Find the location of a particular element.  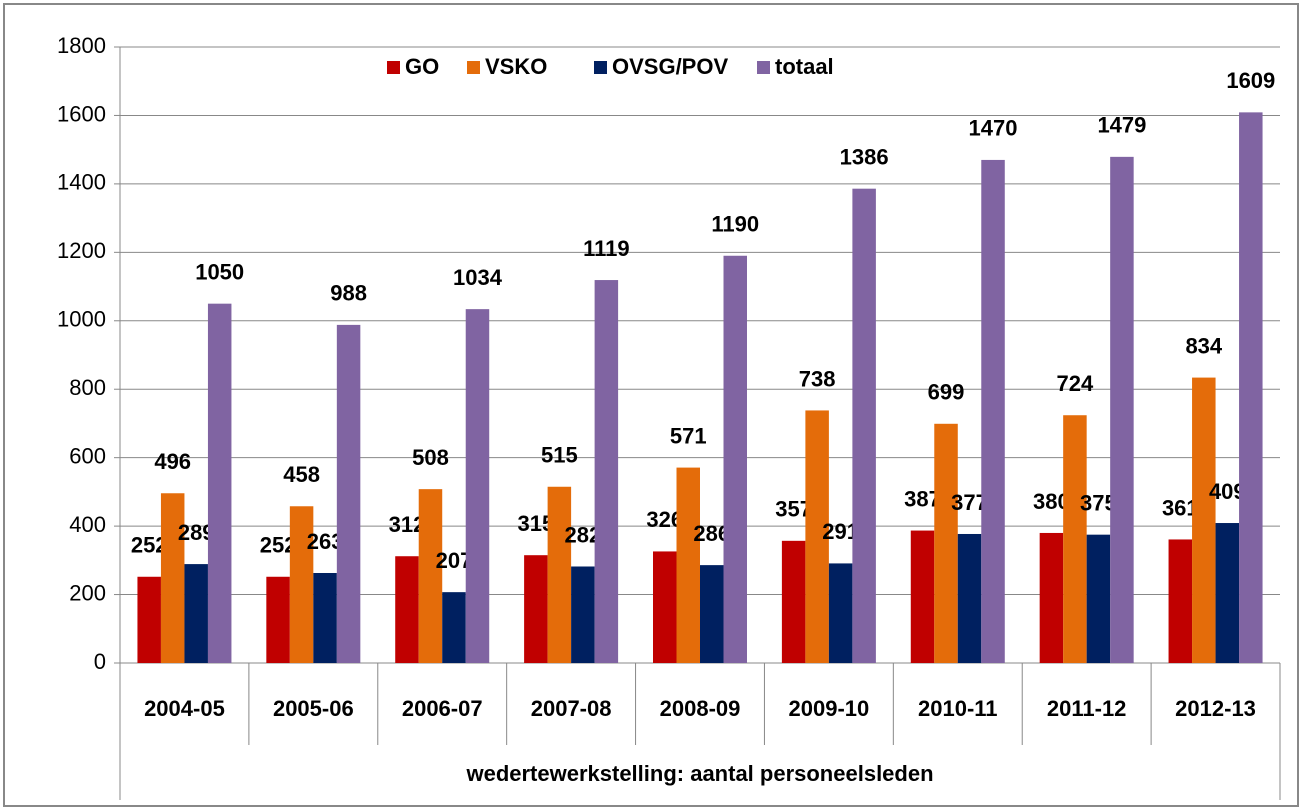

data-label: 571 is located at coordinates (688, 435).